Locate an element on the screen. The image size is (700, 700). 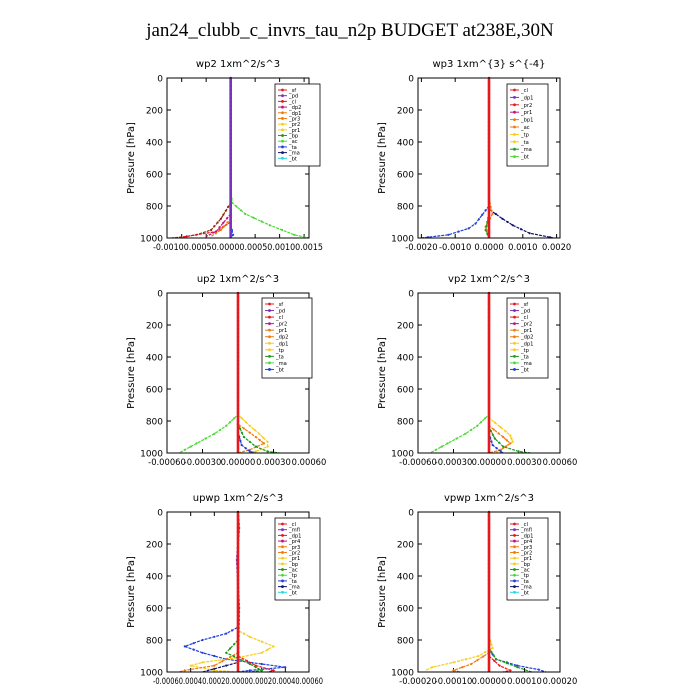
legend-label: _pr2 is located at coordinates (294, 553).